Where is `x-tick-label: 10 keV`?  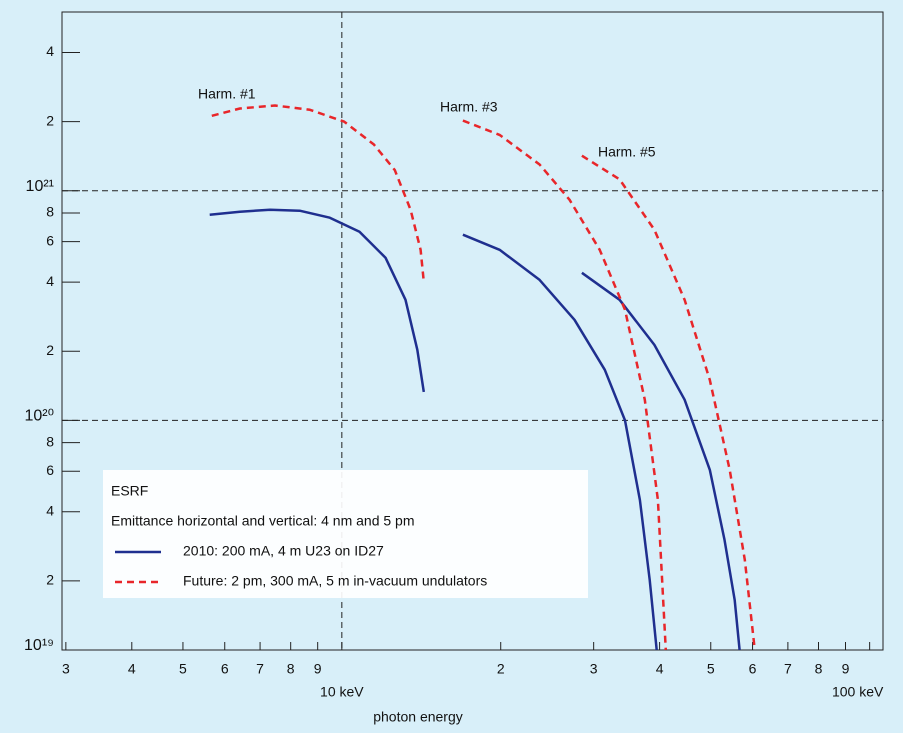
x-tick-label: 10 keV is located at coordinates (342, 692).